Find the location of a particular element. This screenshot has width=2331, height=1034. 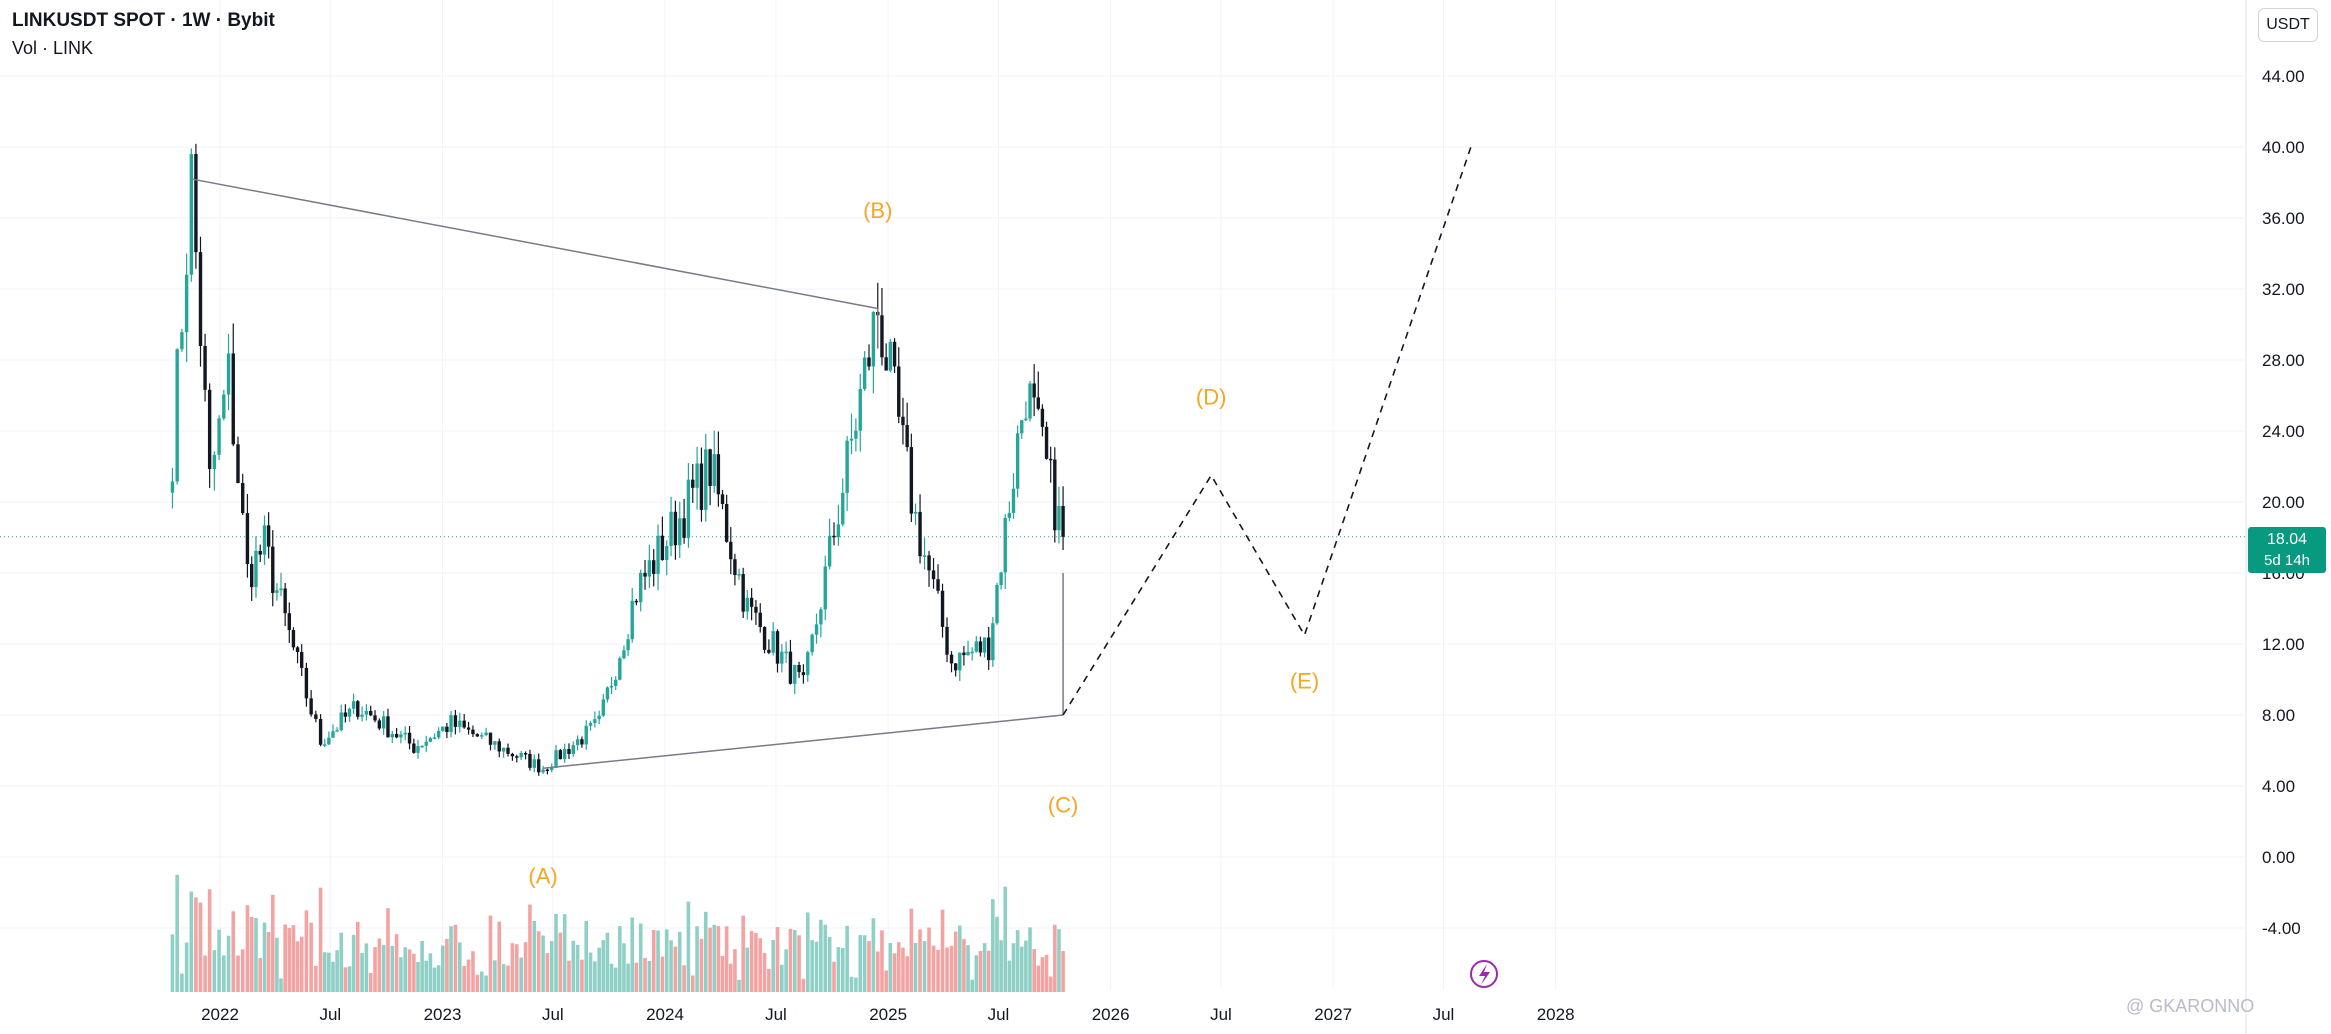

time-tick-label: 2027 is located at coordinates (1333, 1014).